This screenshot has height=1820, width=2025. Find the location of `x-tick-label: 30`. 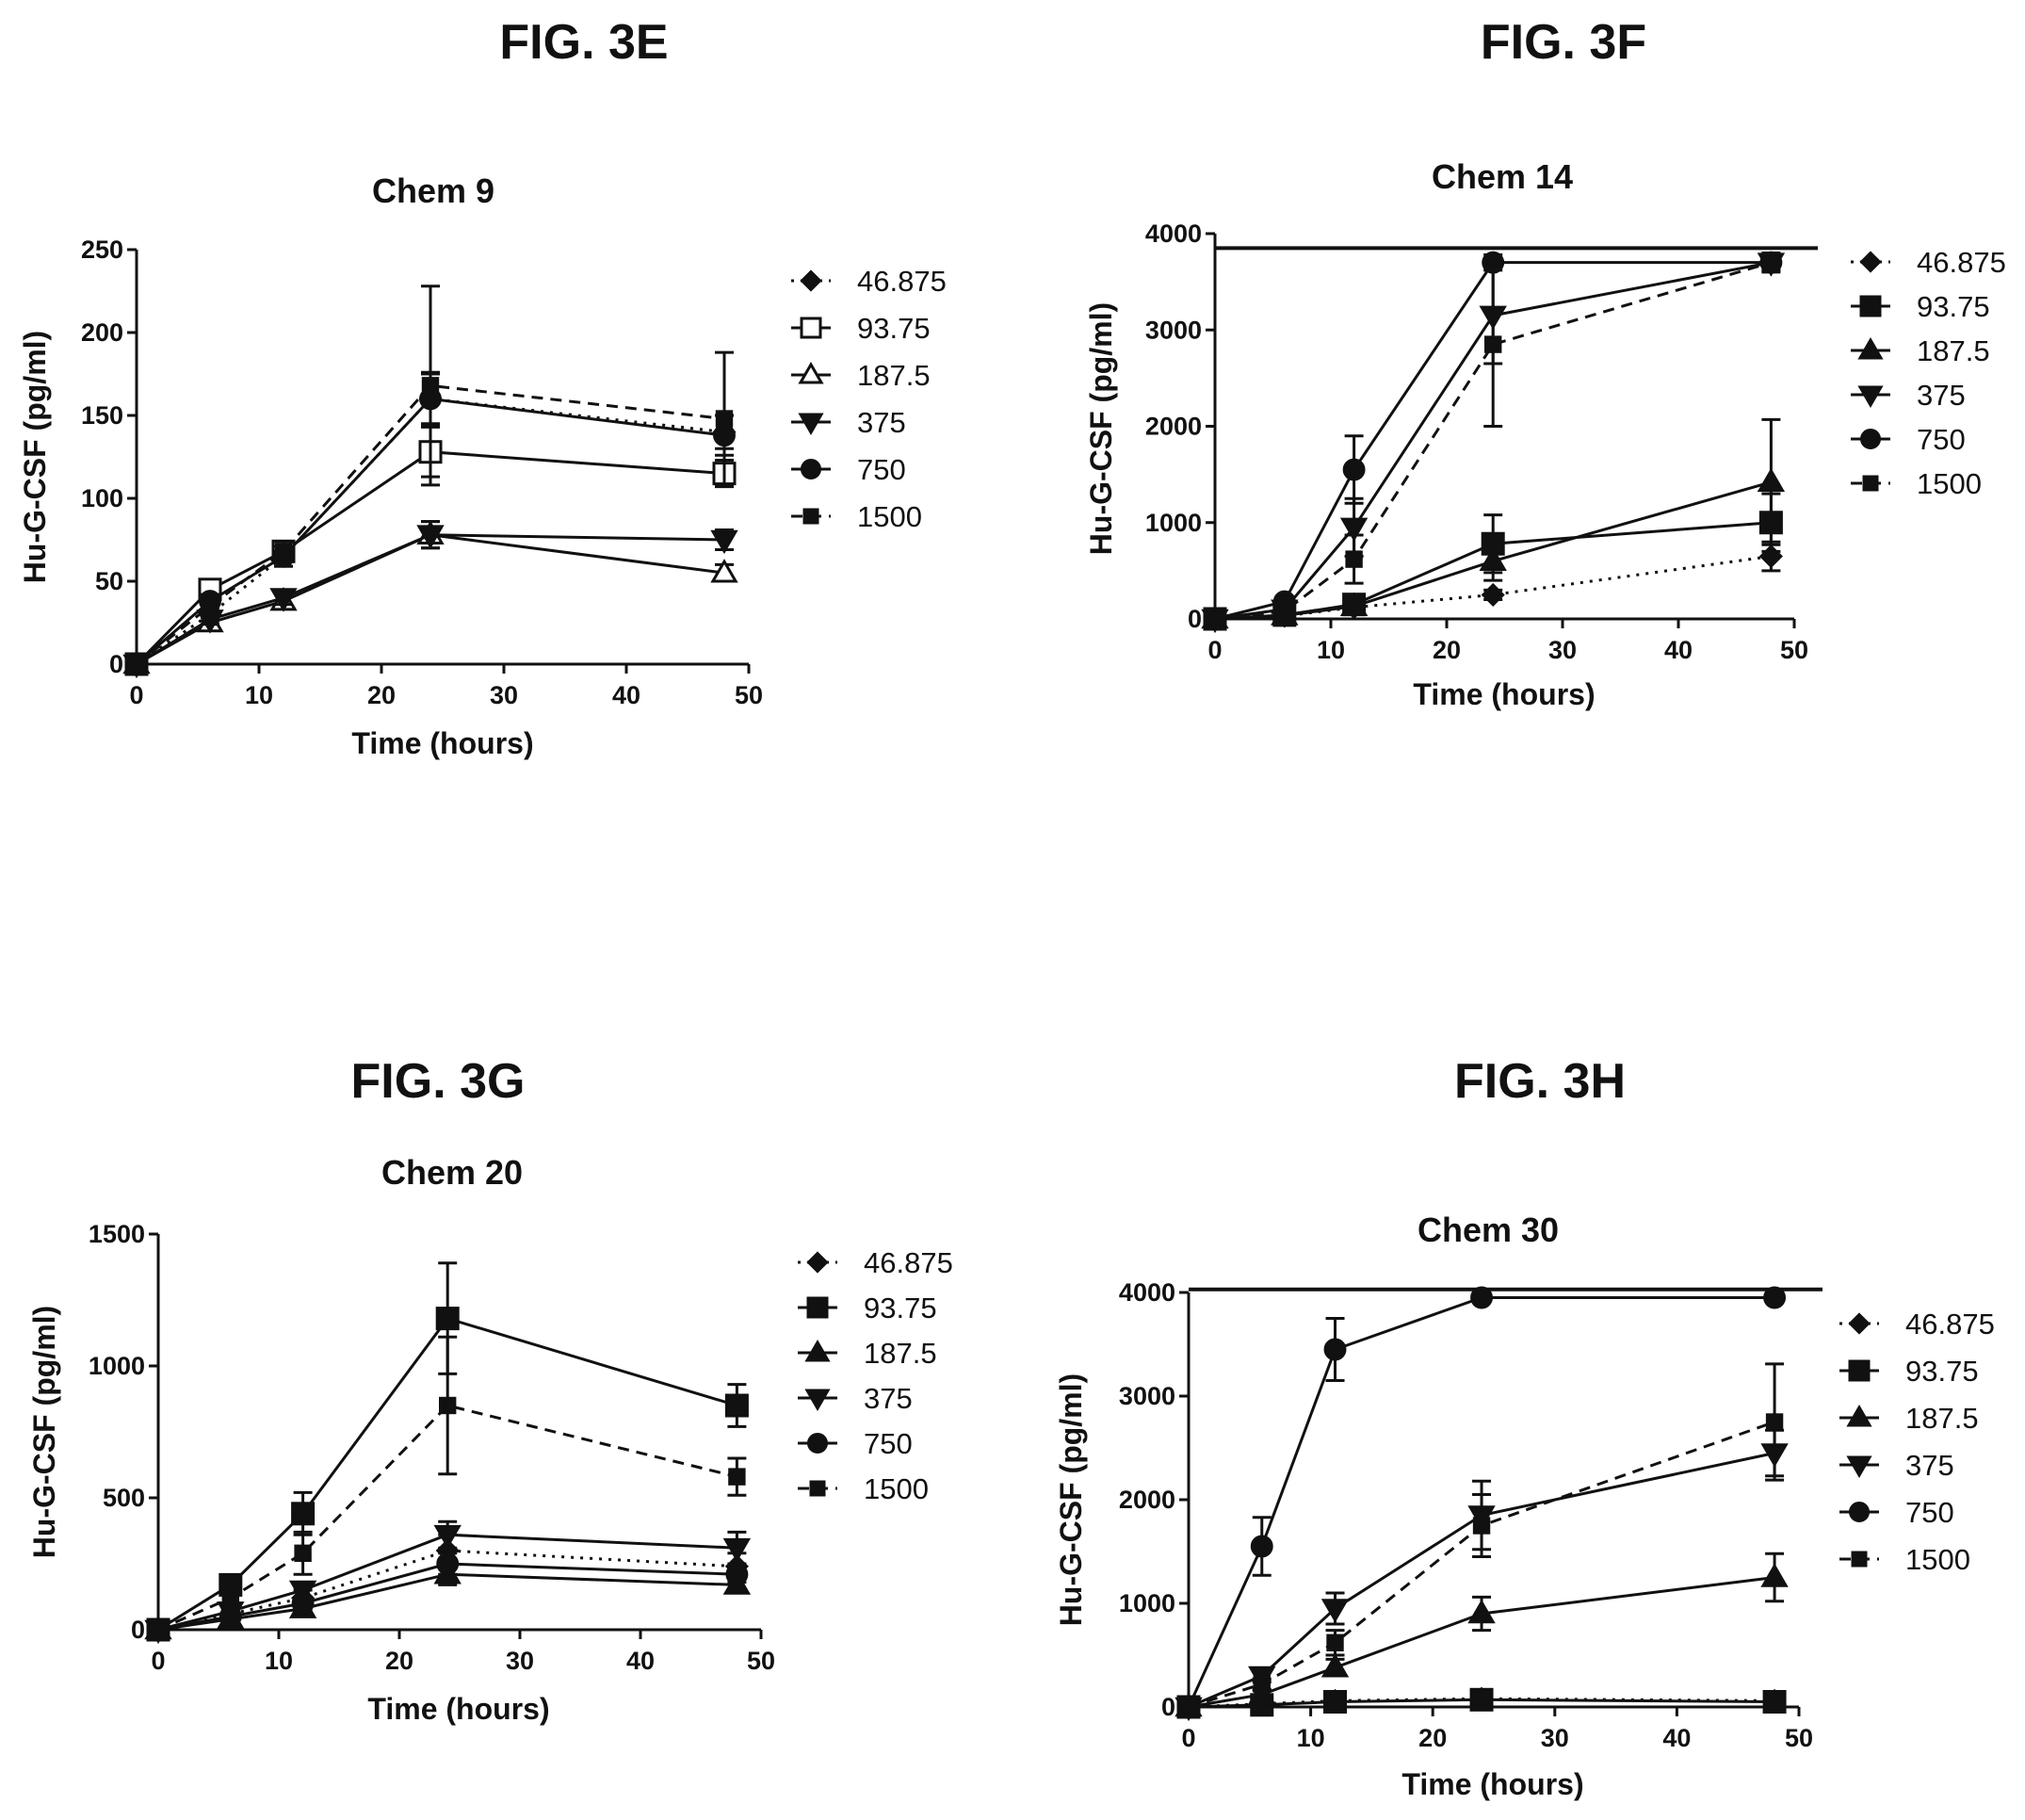

x-tick-label: 30 is located at coordinates (1555, 1738).